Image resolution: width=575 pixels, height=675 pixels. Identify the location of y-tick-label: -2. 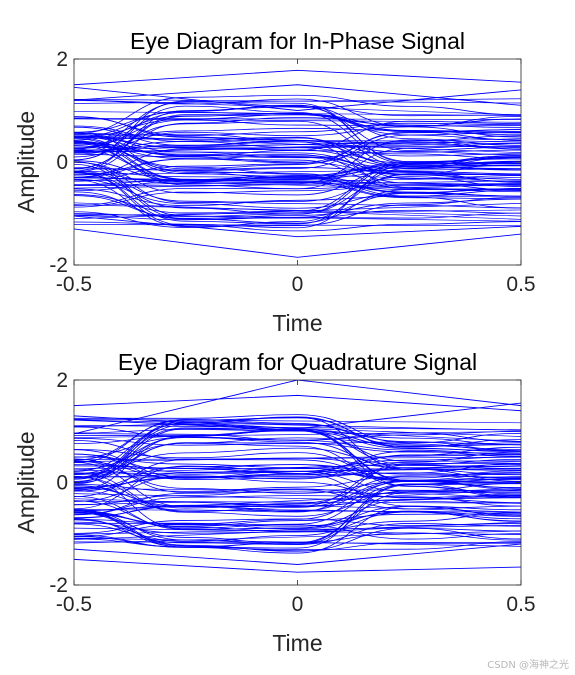
(58, 585).